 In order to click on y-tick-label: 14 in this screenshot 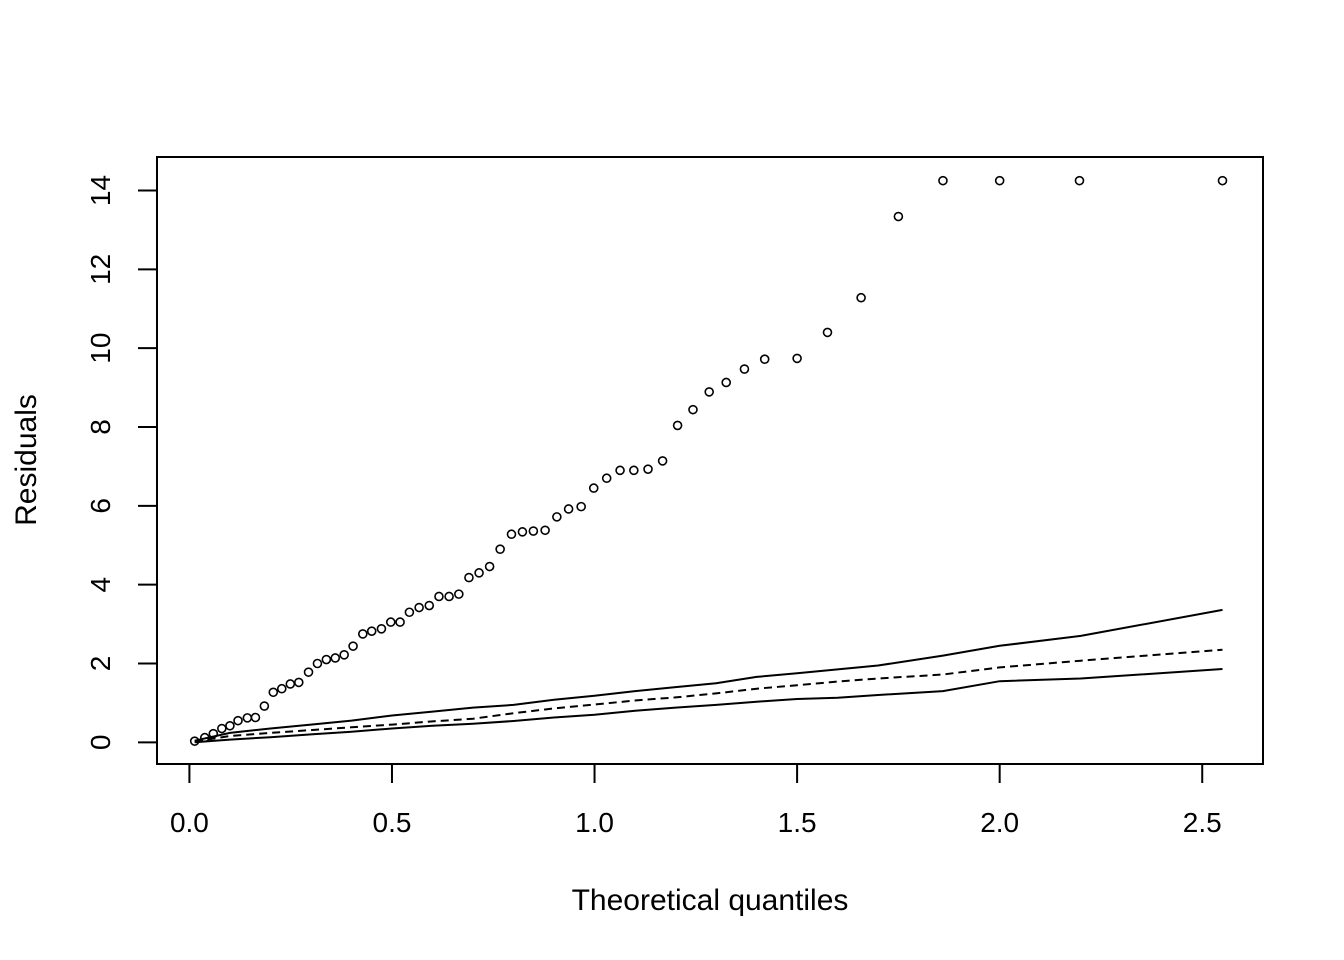, I will do `click(100, 190)`.